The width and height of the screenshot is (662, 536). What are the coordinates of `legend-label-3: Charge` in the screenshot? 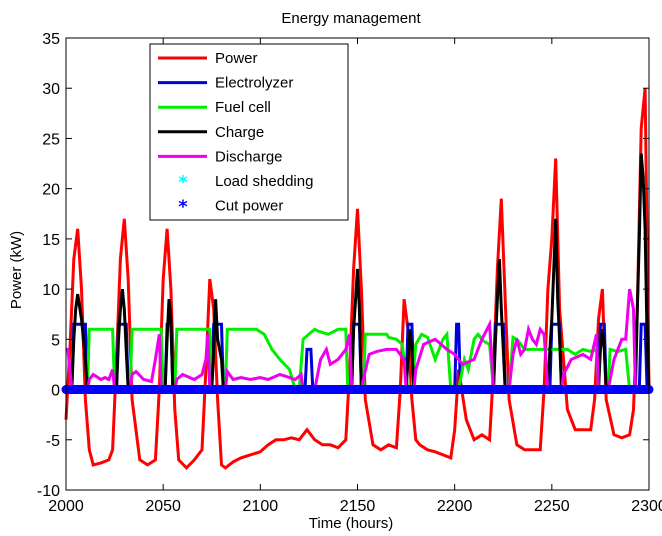 It's located at (239, 132).